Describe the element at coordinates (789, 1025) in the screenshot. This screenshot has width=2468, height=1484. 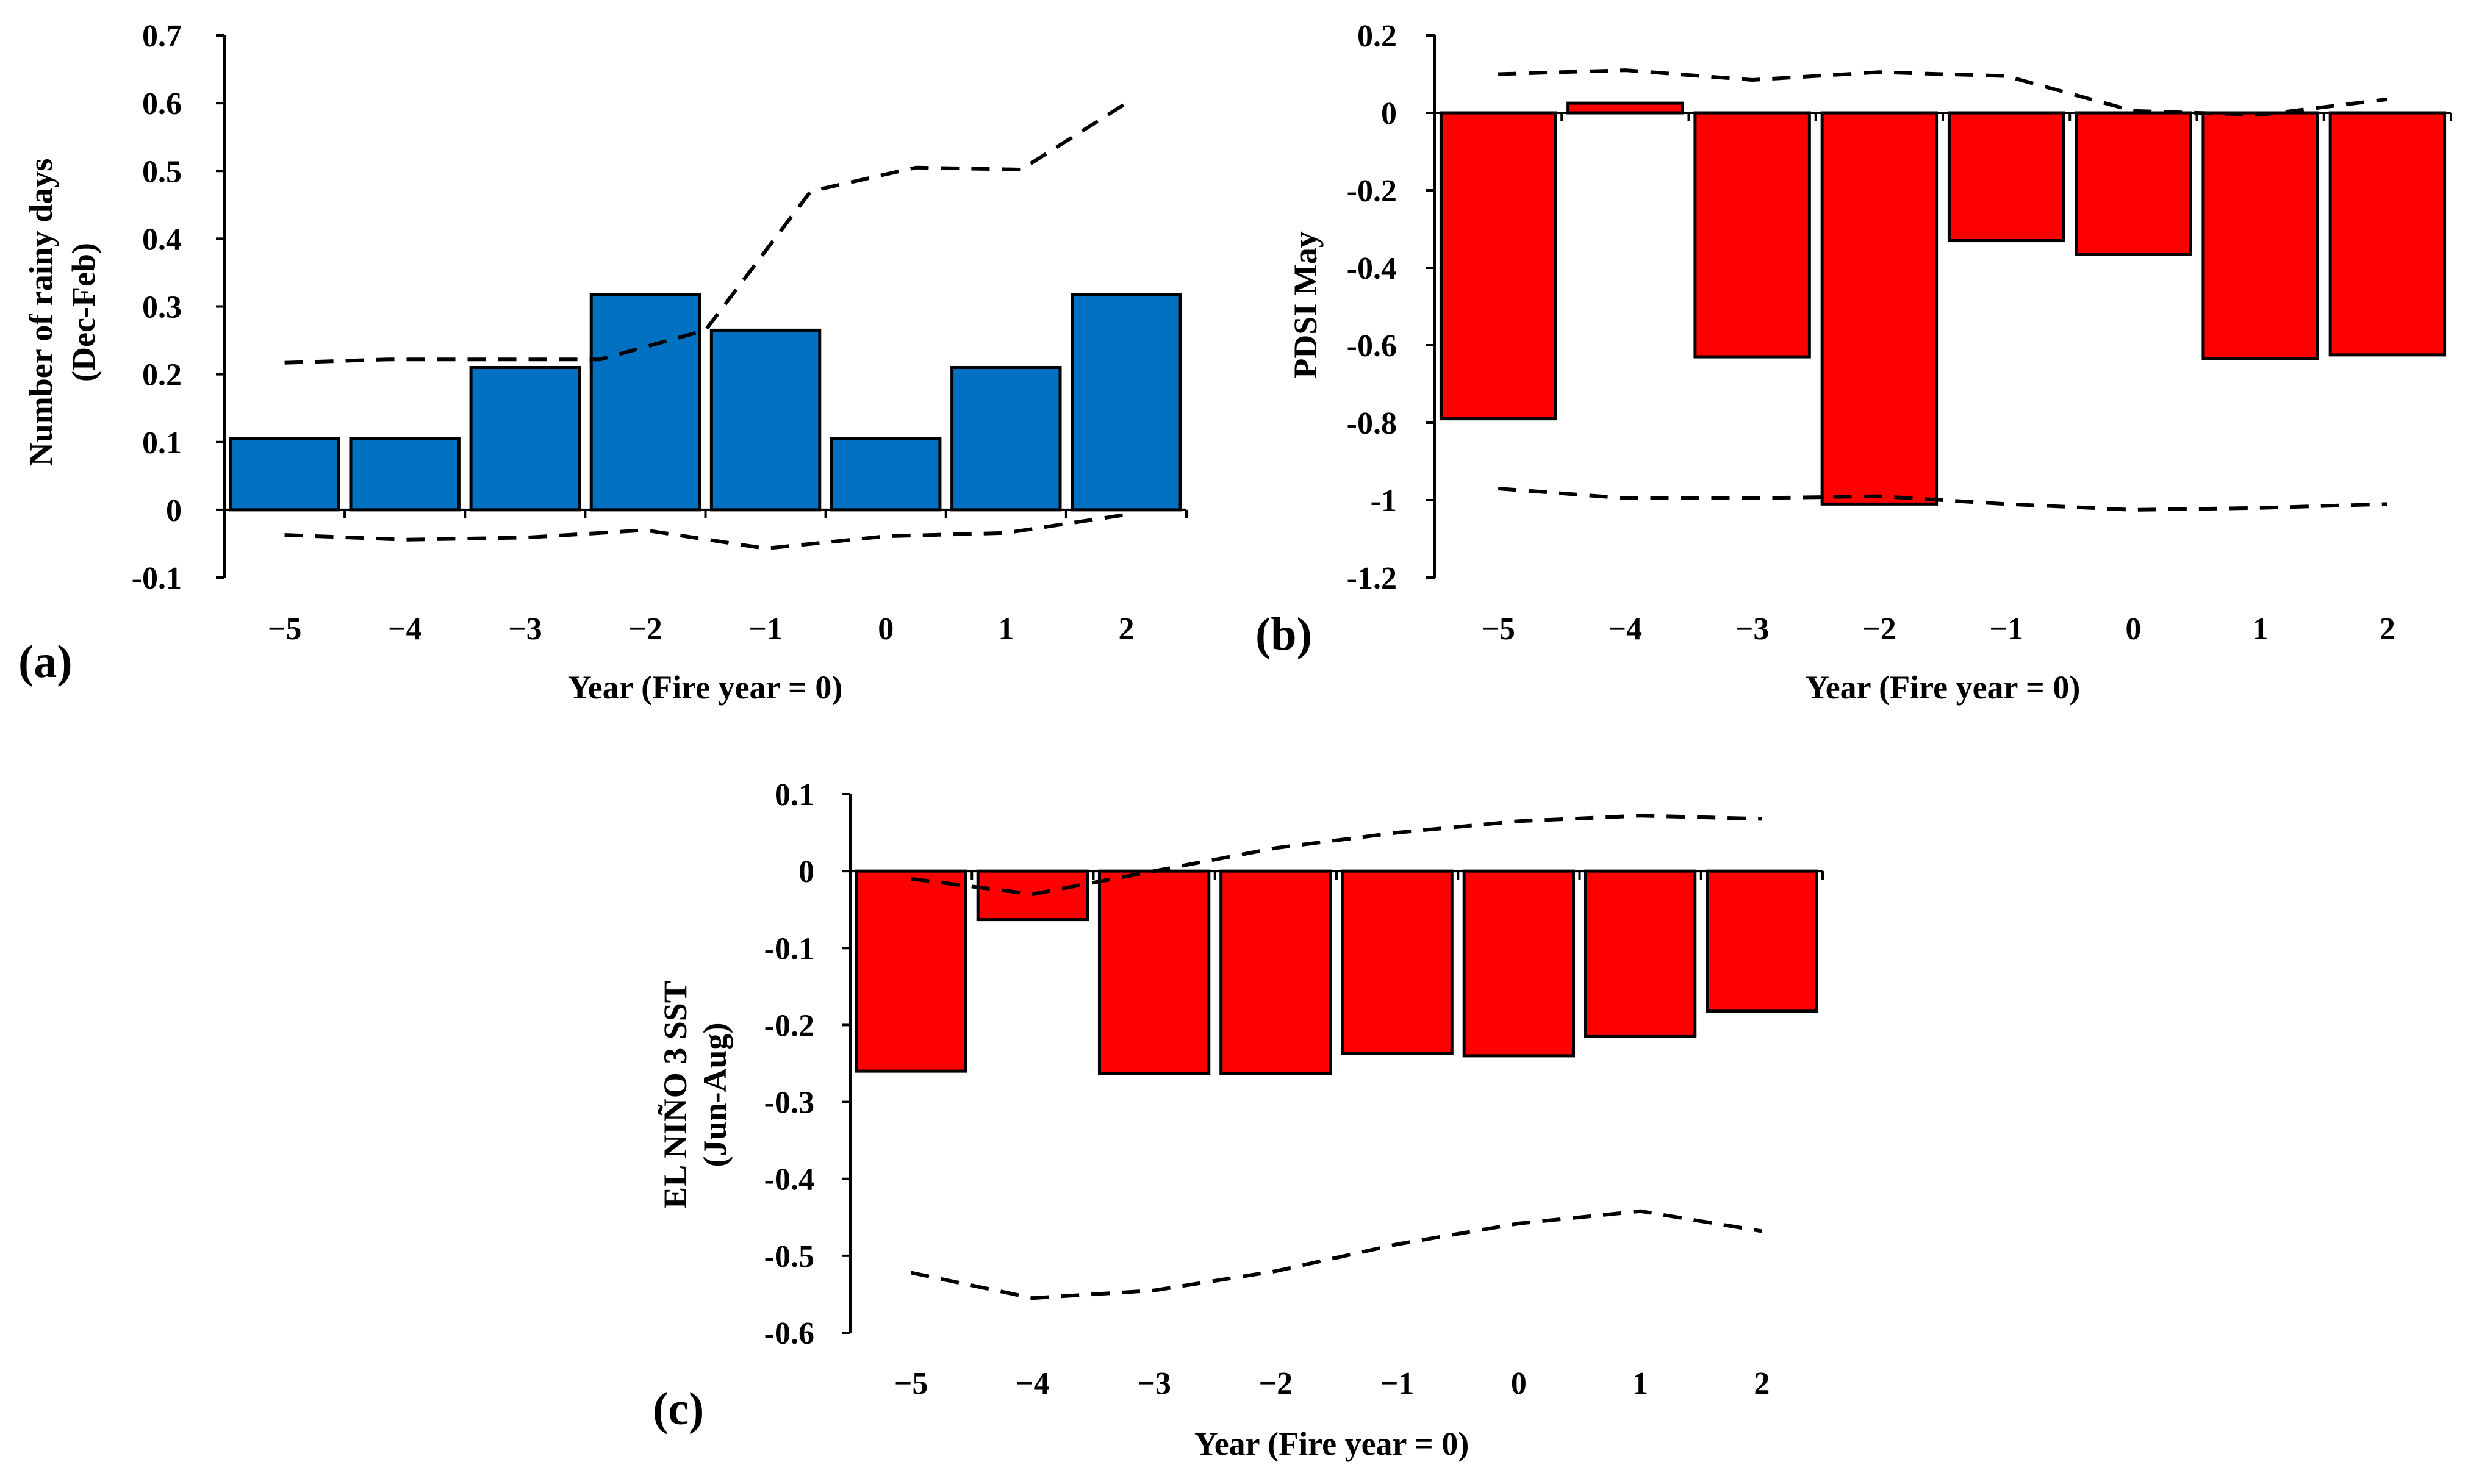
I see `panel-c-y-tick-4: -0.2` at that location.